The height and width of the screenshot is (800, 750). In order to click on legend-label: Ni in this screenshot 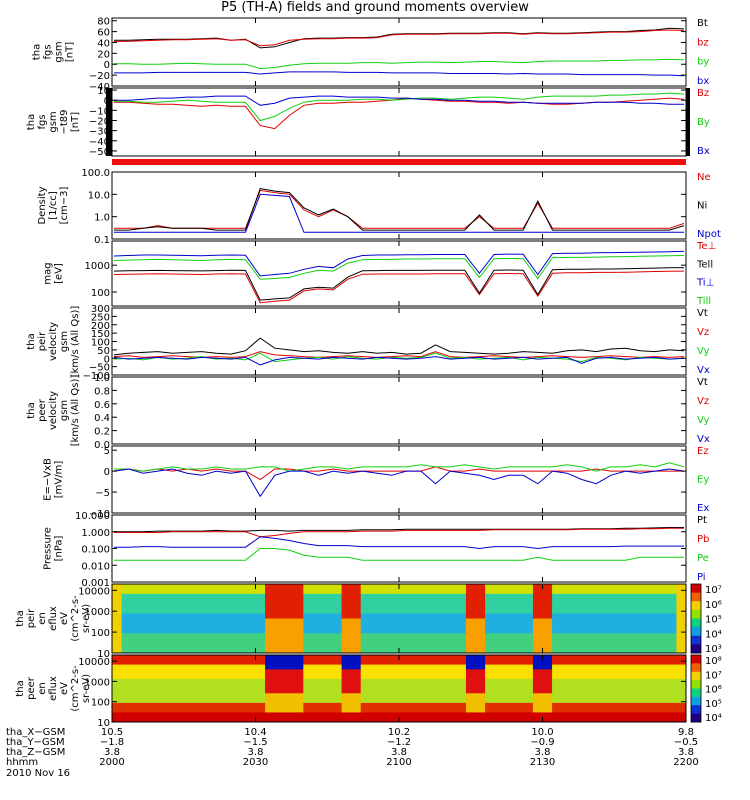, I will do `click(702, 206)`.